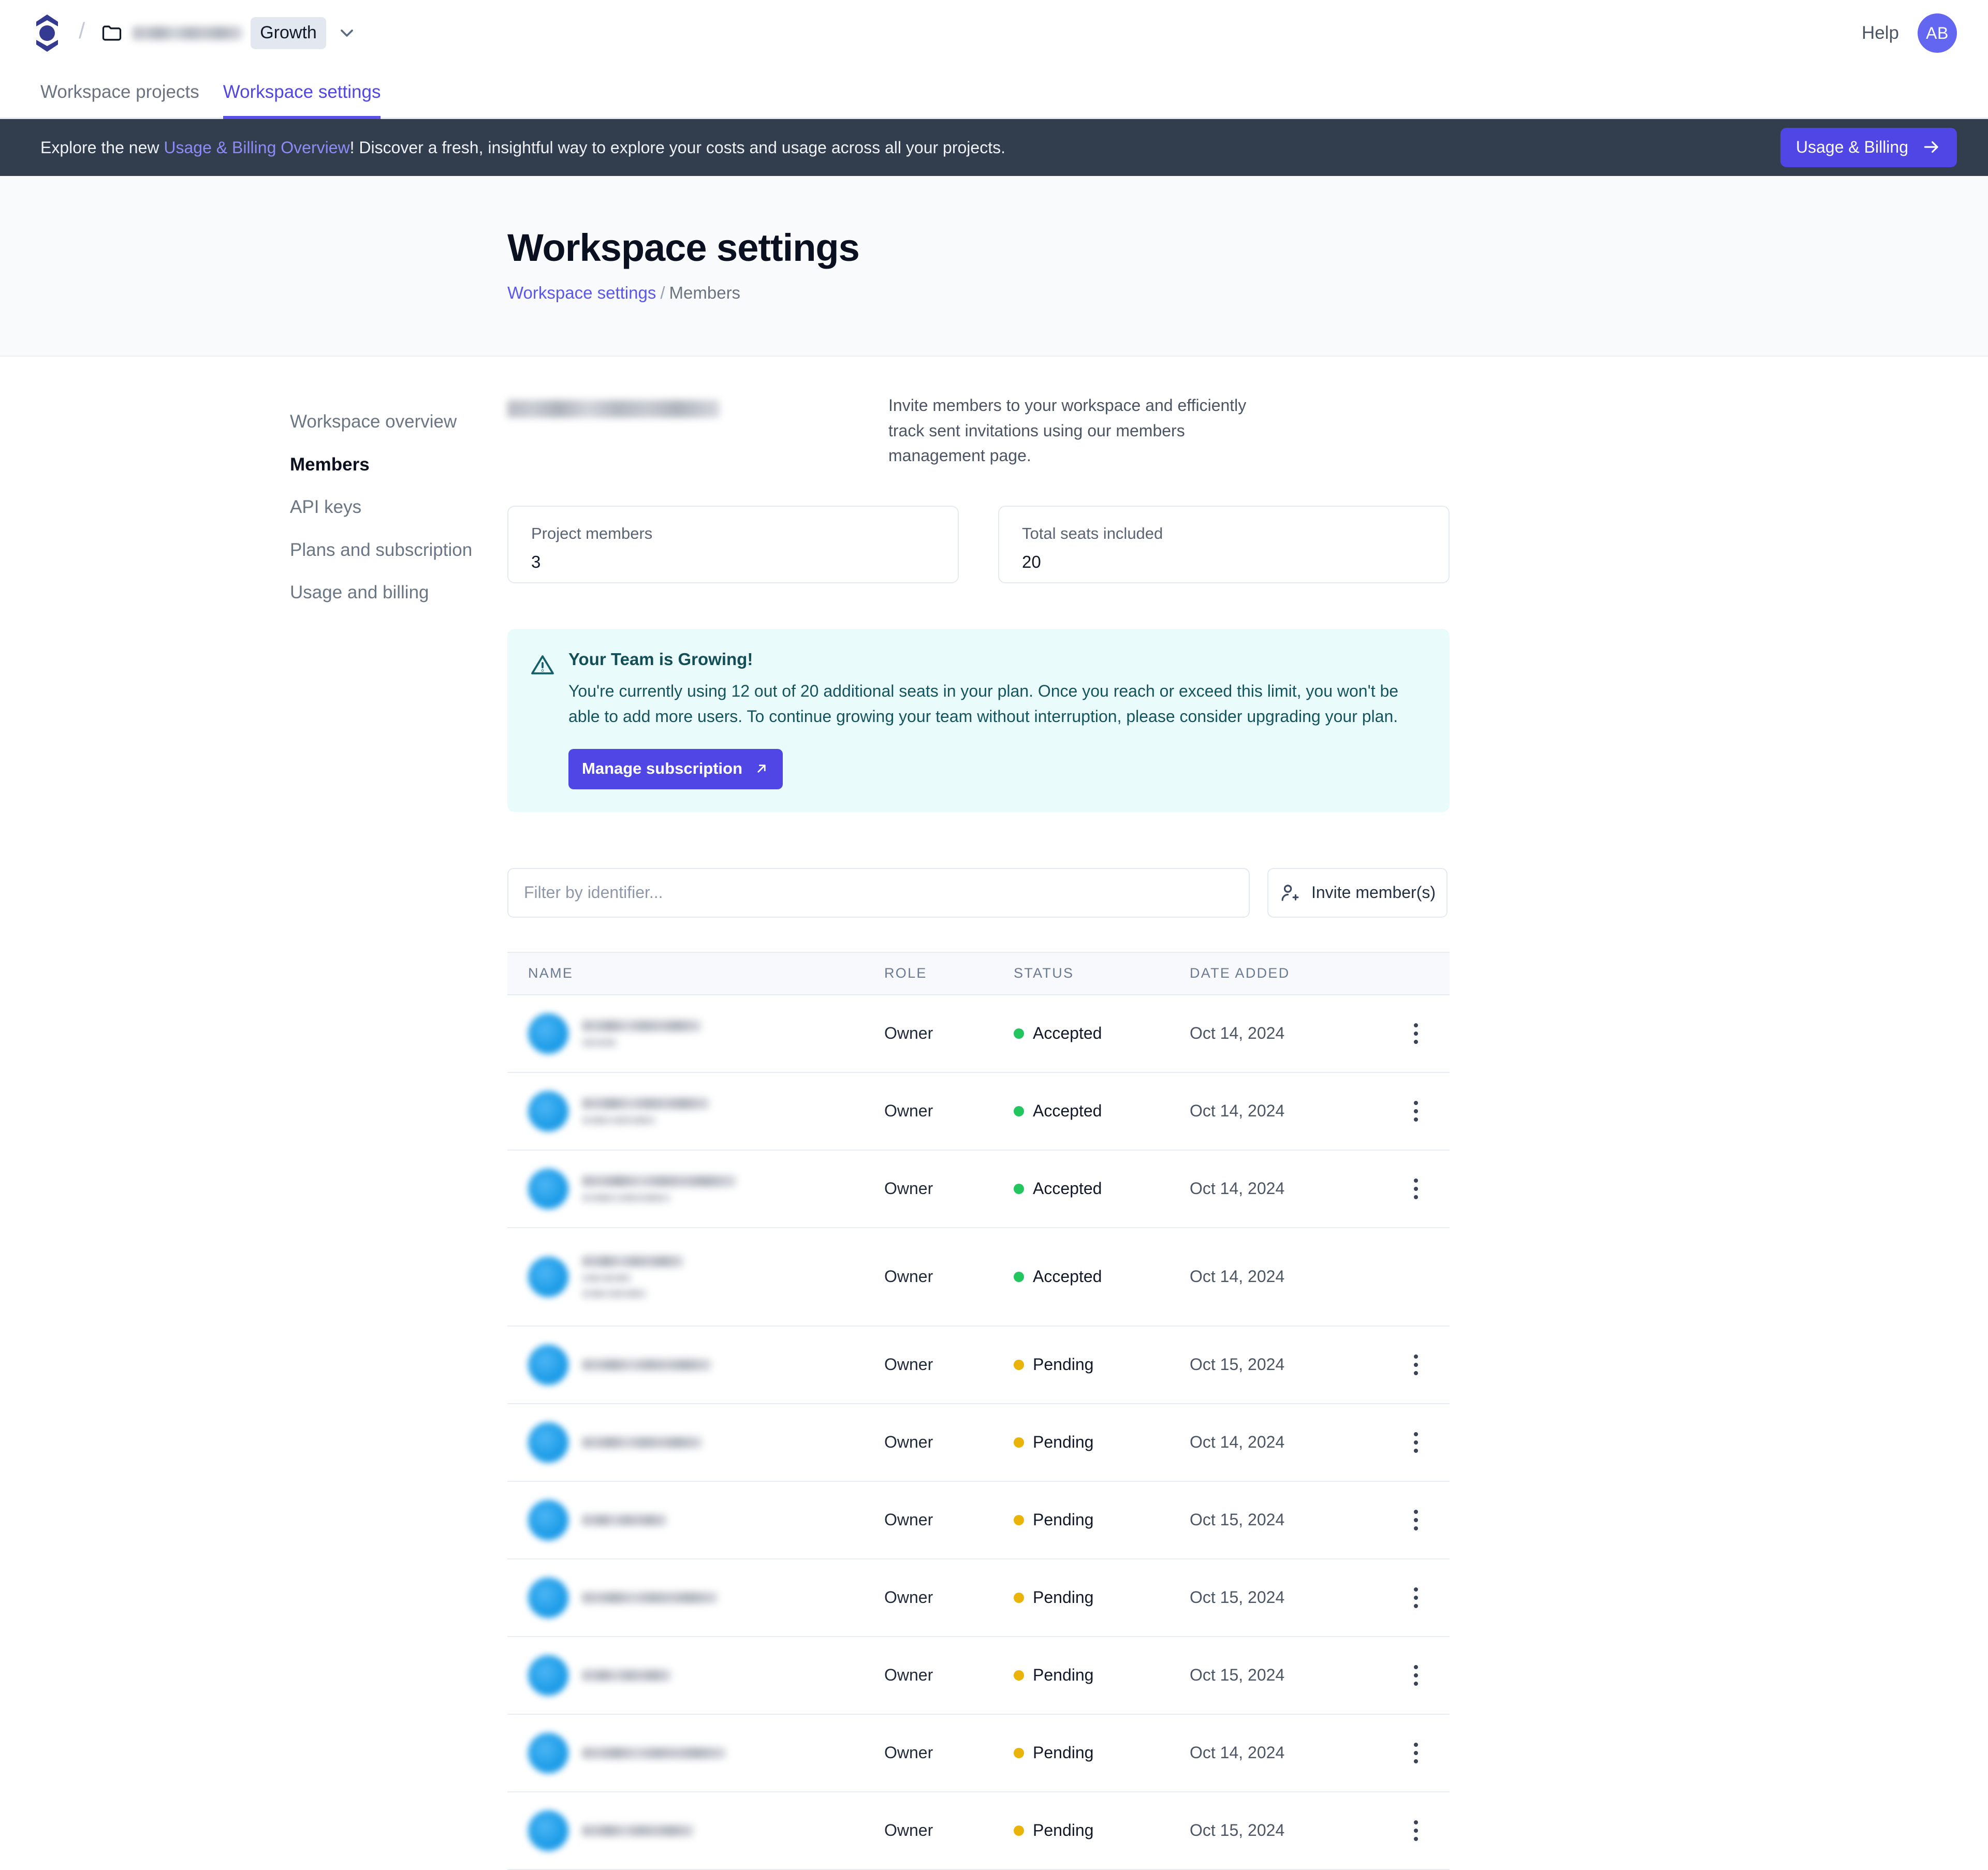 This screenshot has height=1870, width=1988. Describe the element at coordinates (878, 893) in the screenshot. I see `filter-input` at that location.